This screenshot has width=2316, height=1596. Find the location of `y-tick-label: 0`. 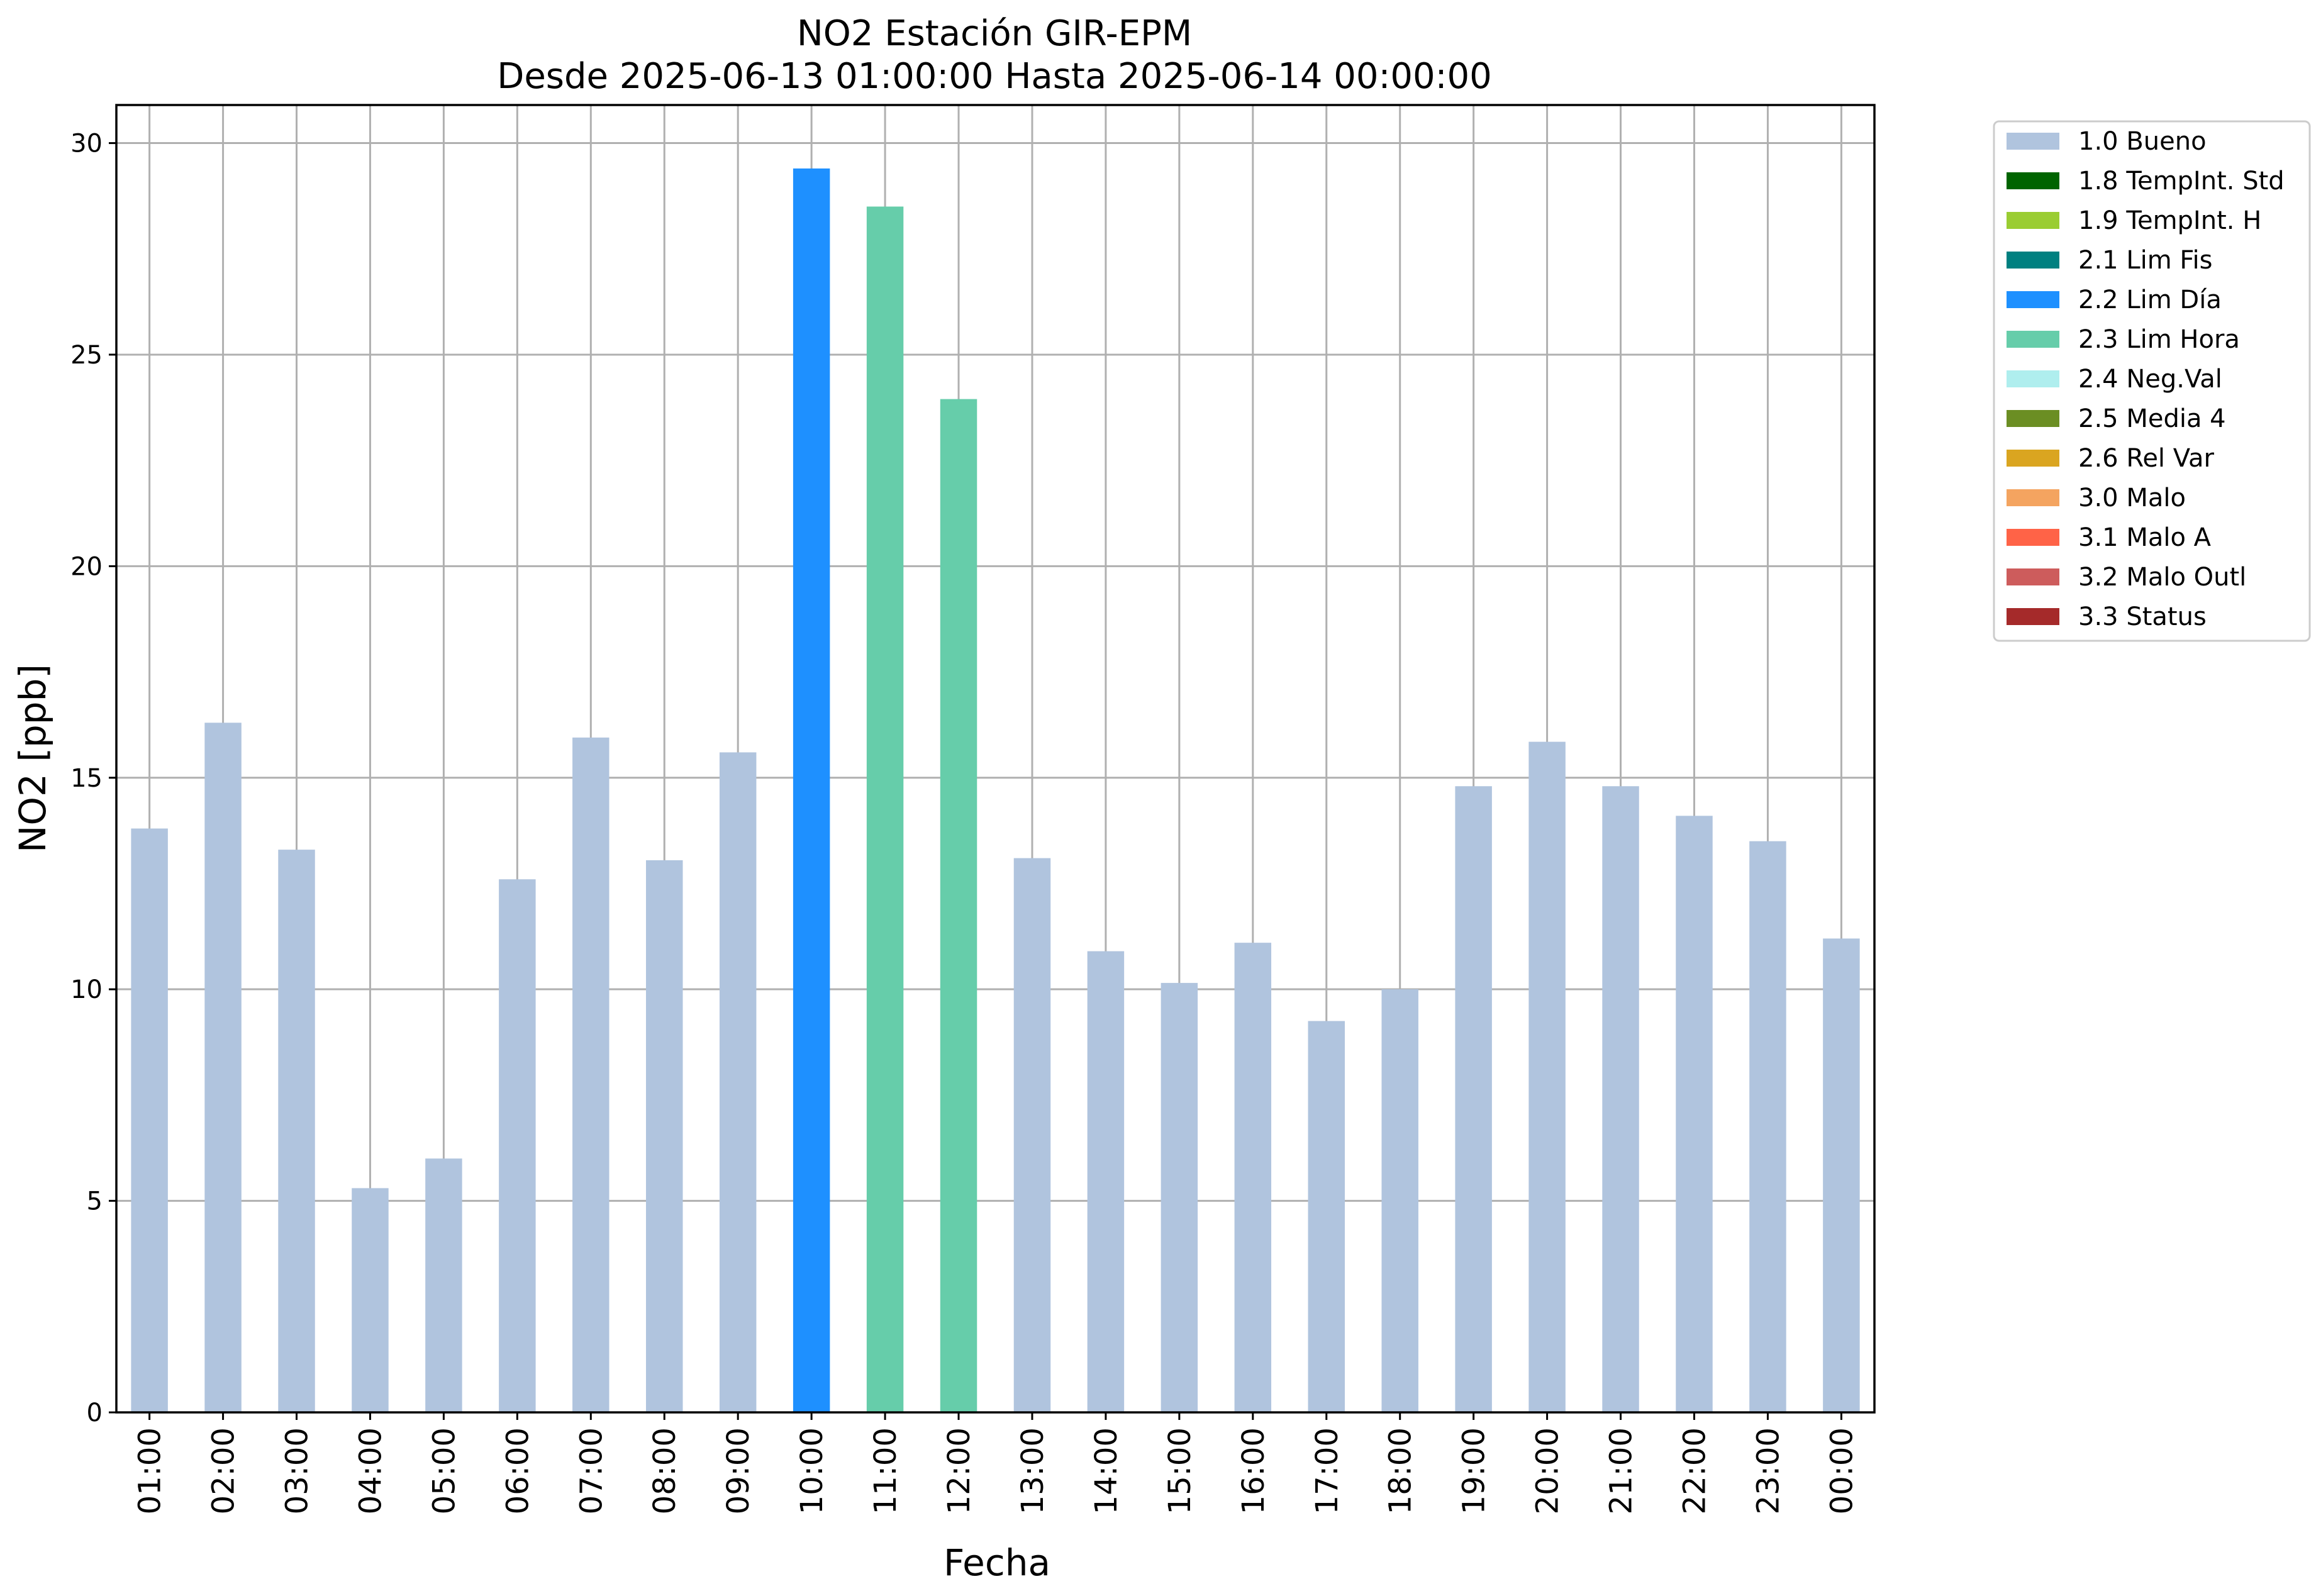

y-tick-label: 0 is located at coordinates (95, 1413).